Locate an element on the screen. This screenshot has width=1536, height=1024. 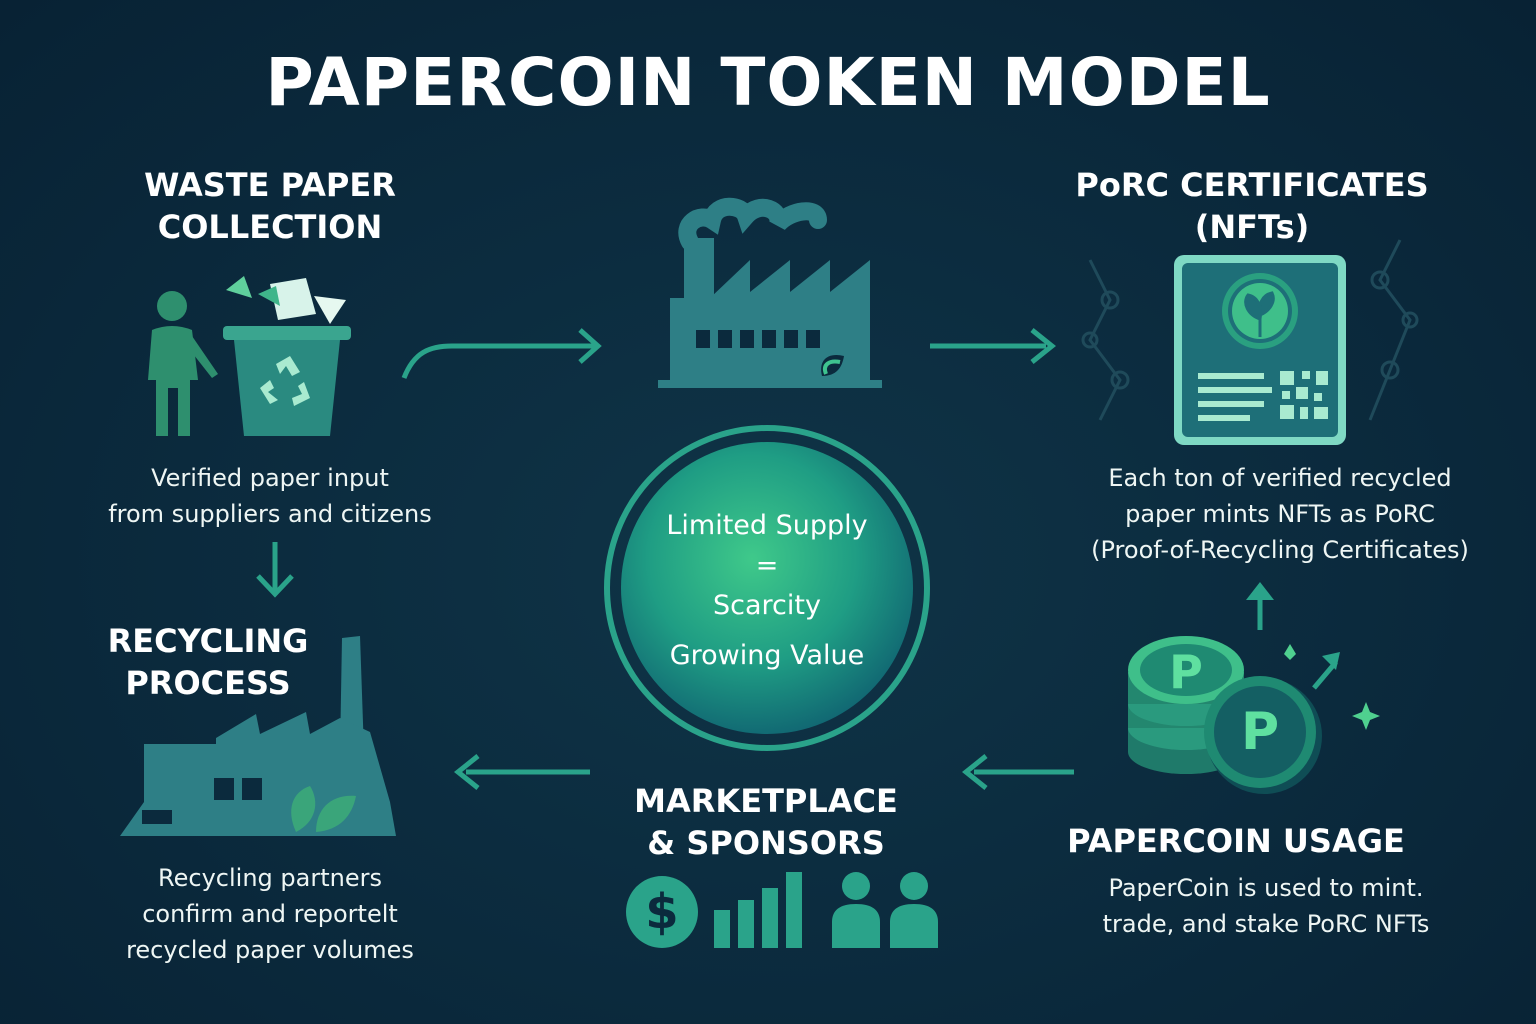
collection-heading: WASTE PAPER COLLECTION is located at coordinates (270, 206).